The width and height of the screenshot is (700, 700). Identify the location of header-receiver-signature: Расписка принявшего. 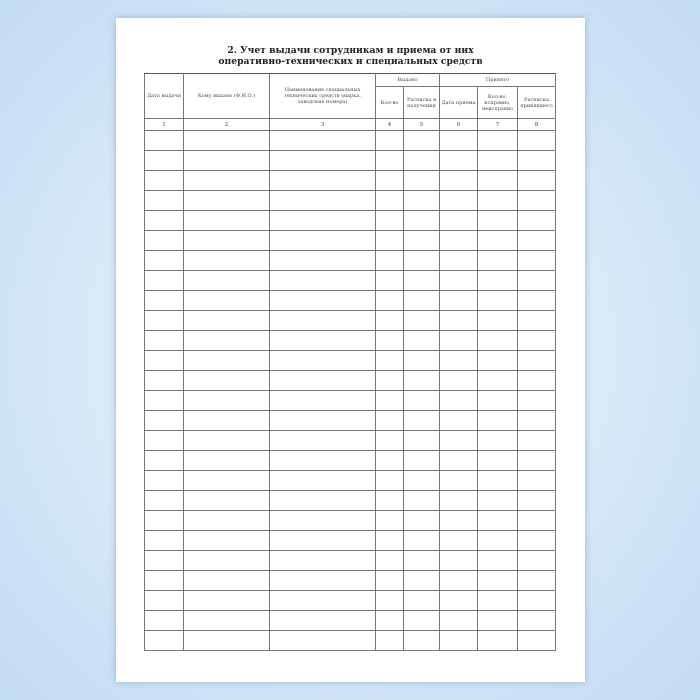
(536, 102).